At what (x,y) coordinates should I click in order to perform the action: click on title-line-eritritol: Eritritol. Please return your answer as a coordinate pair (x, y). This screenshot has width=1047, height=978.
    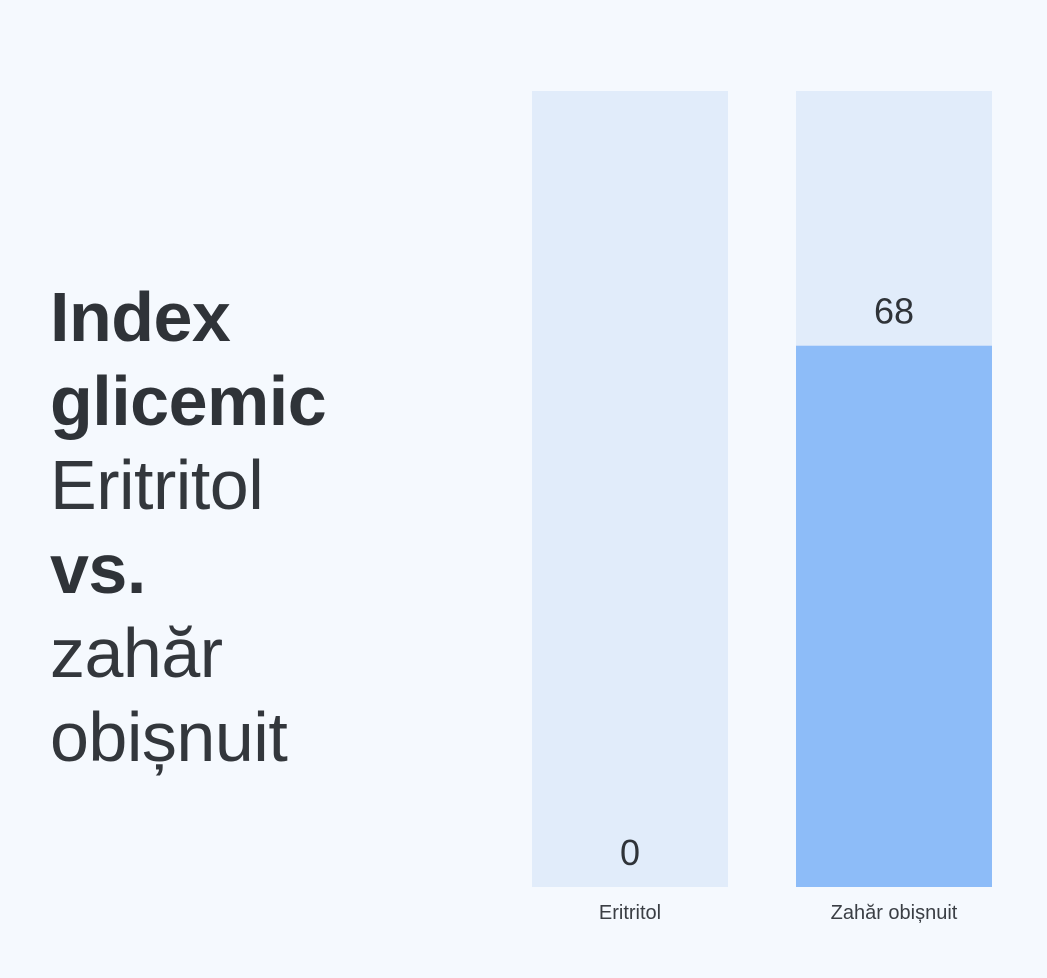
    Looking at the image, I should click on (157, 485).